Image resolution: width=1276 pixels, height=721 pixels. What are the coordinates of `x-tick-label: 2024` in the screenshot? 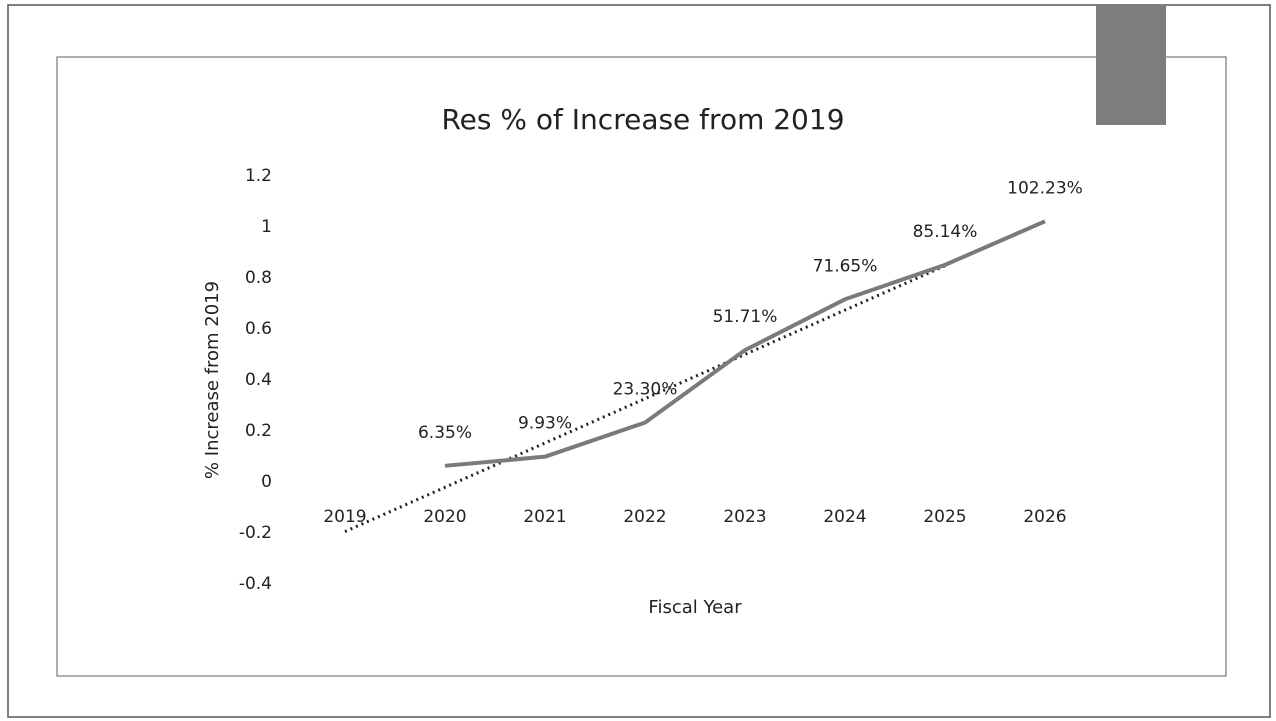 It's located at (844, 517).